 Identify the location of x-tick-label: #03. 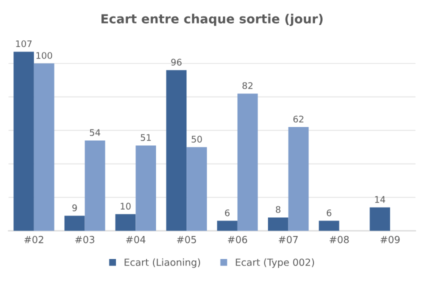
(84, 240).